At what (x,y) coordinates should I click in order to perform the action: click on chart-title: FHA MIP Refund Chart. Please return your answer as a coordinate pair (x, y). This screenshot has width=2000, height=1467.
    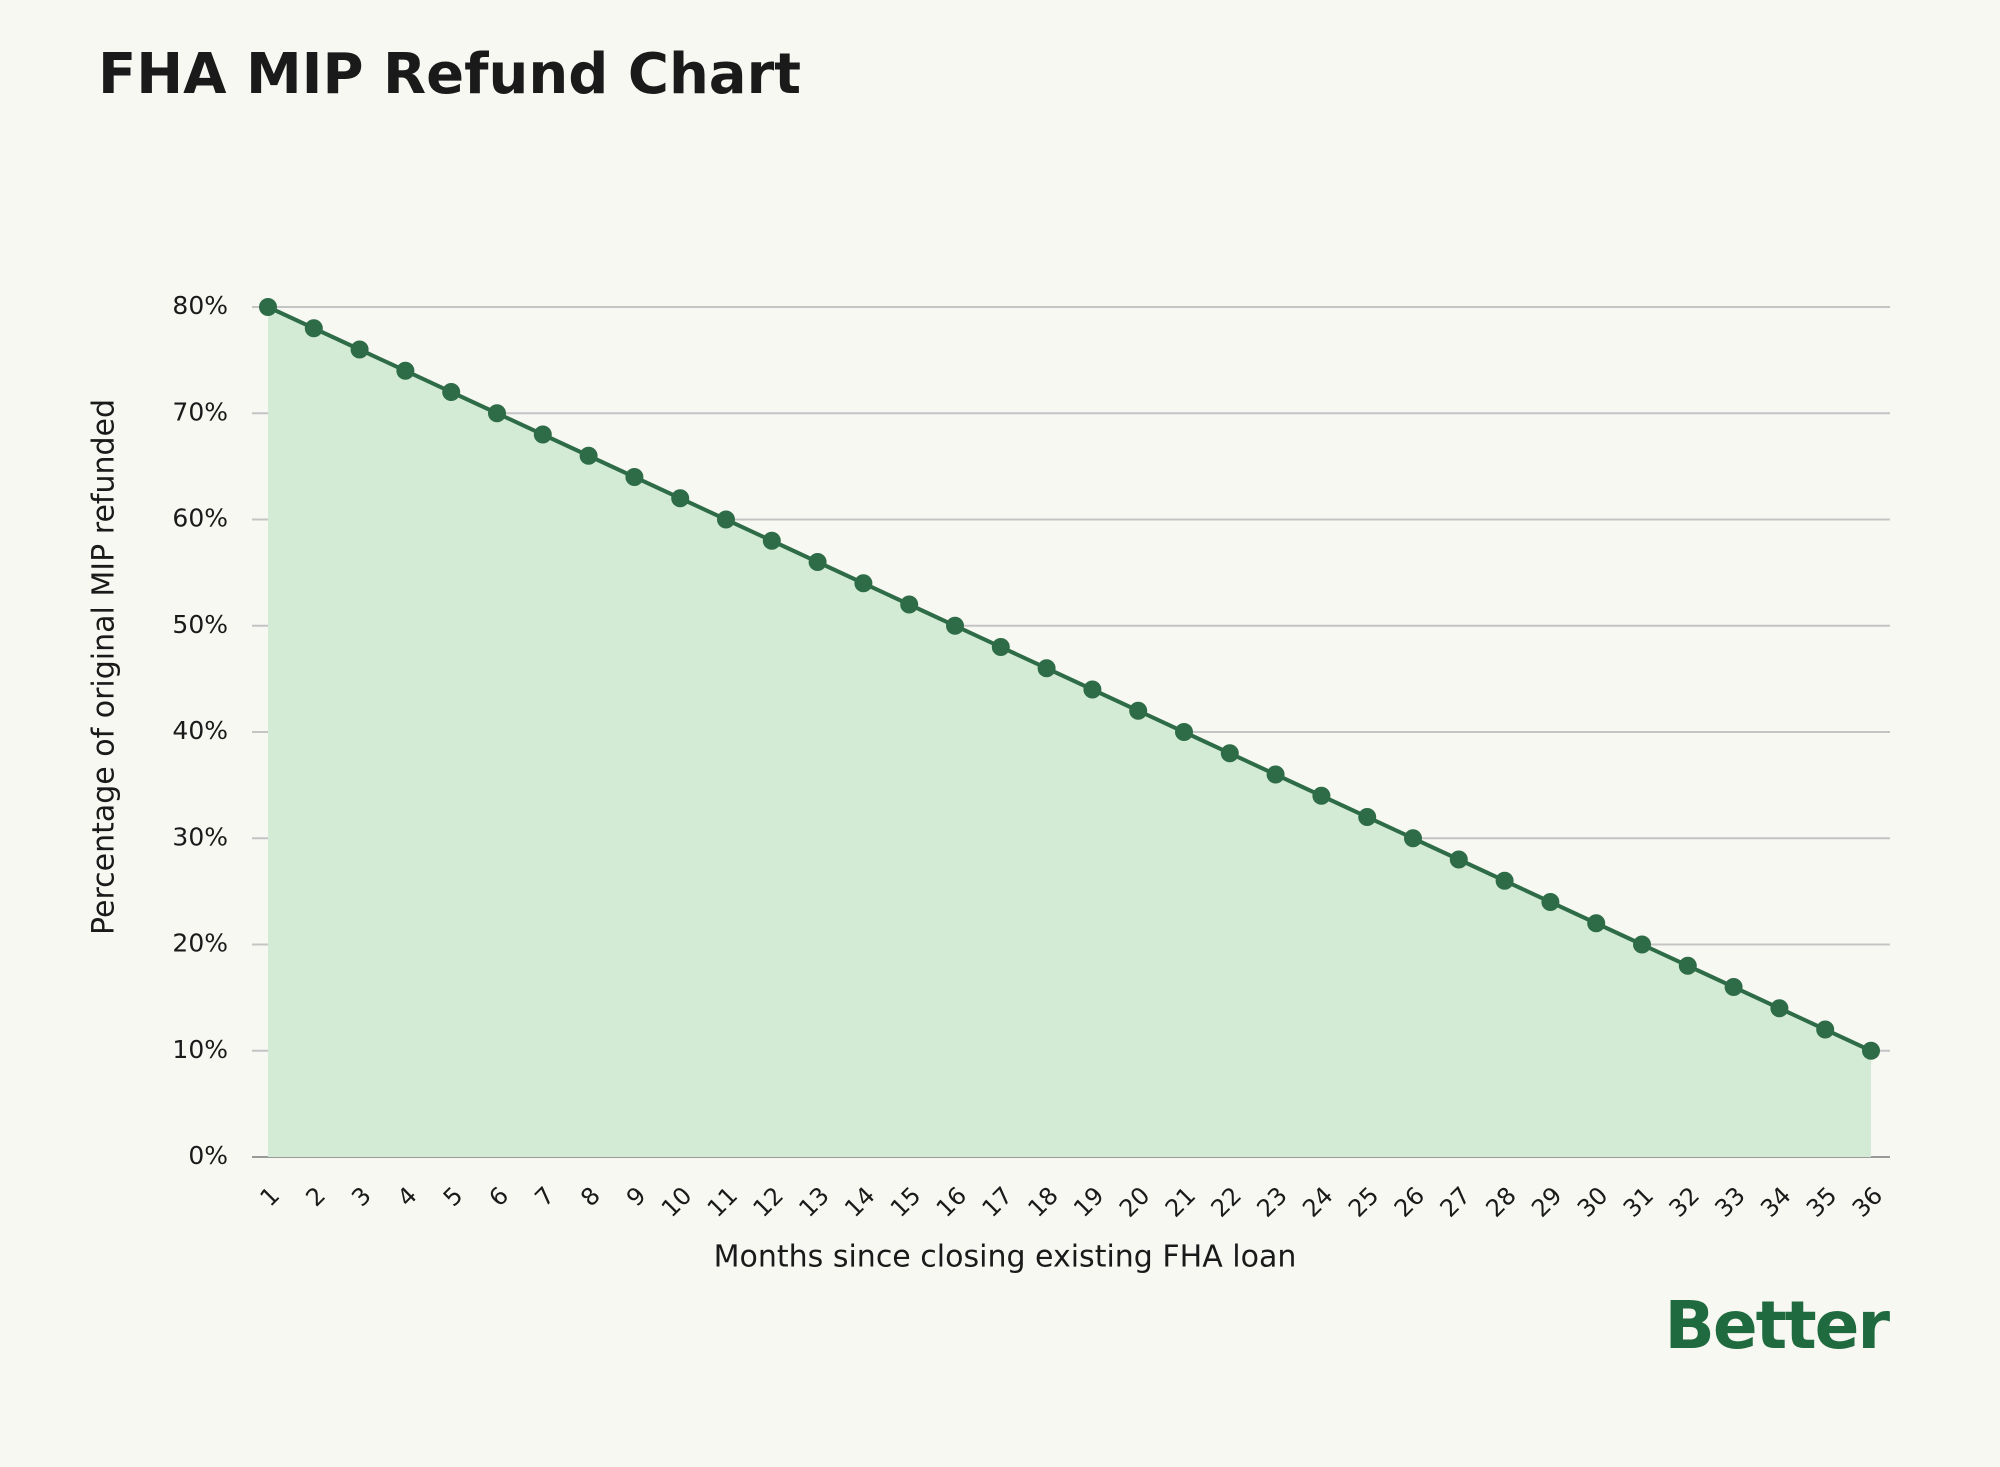
    Looking at the image, I should click on (449, 74).